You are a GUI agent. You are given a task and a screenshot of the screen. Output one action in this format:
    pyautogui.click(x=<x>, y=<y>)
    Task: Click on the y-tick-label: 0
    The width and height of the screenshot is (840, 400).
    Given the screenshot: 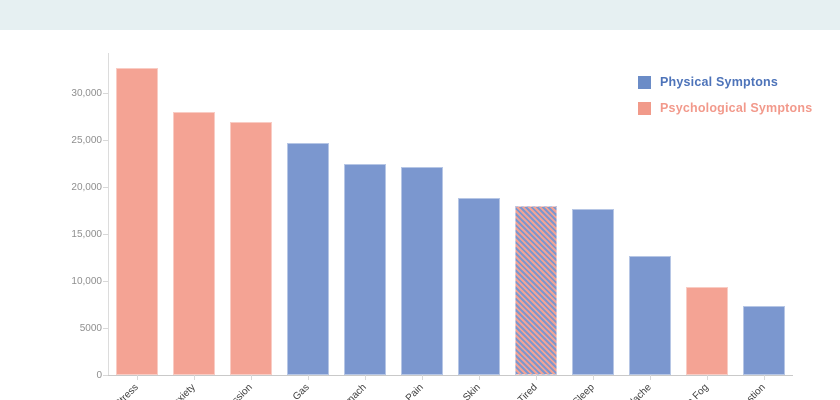 What is the action you would take?
    pyautogui.click(x=99, y=375)
    